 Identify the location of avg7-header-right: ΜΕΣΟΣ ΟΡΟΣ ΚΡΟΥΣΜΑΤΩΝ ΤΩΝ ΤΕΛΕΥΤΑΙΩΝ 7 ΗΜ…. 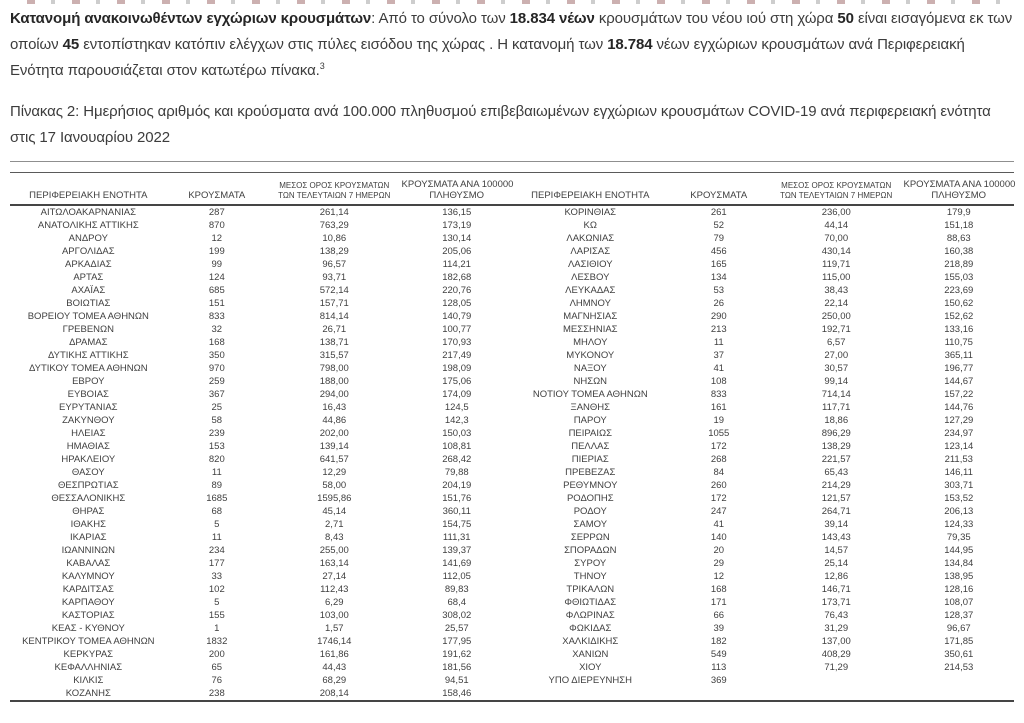
(836, 189).